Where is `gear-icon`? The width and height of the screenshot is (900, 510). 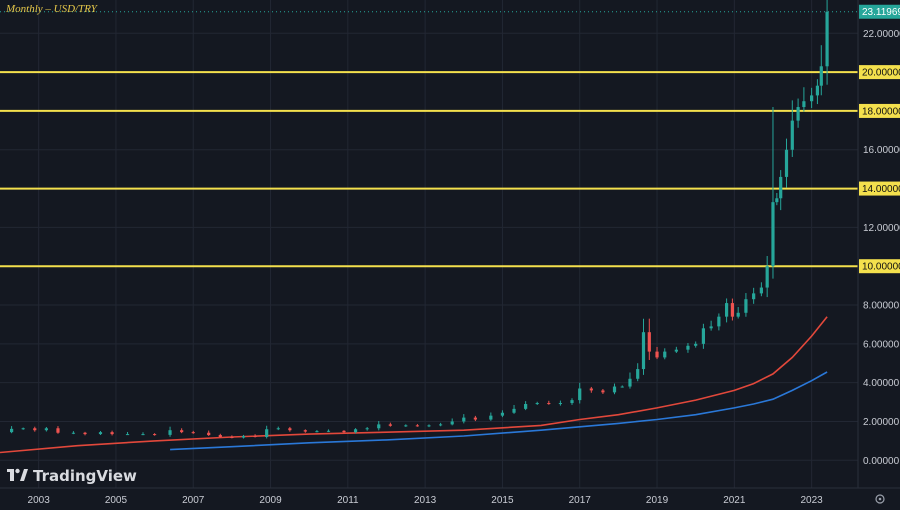 gear-icon is located at coordinates (880, 499).